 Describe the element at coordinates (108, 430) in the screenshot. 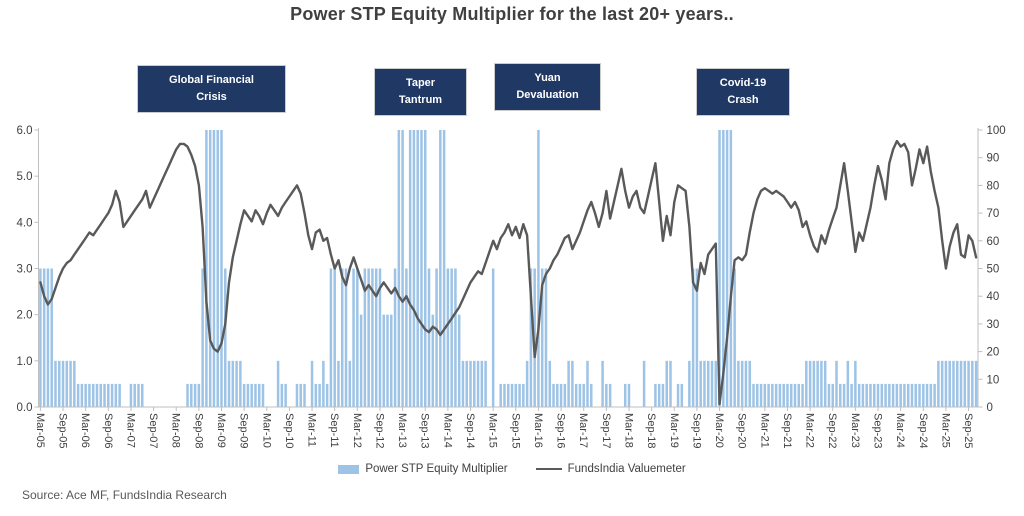

I see `x-axis-tick-label: Sep-06` at that location.